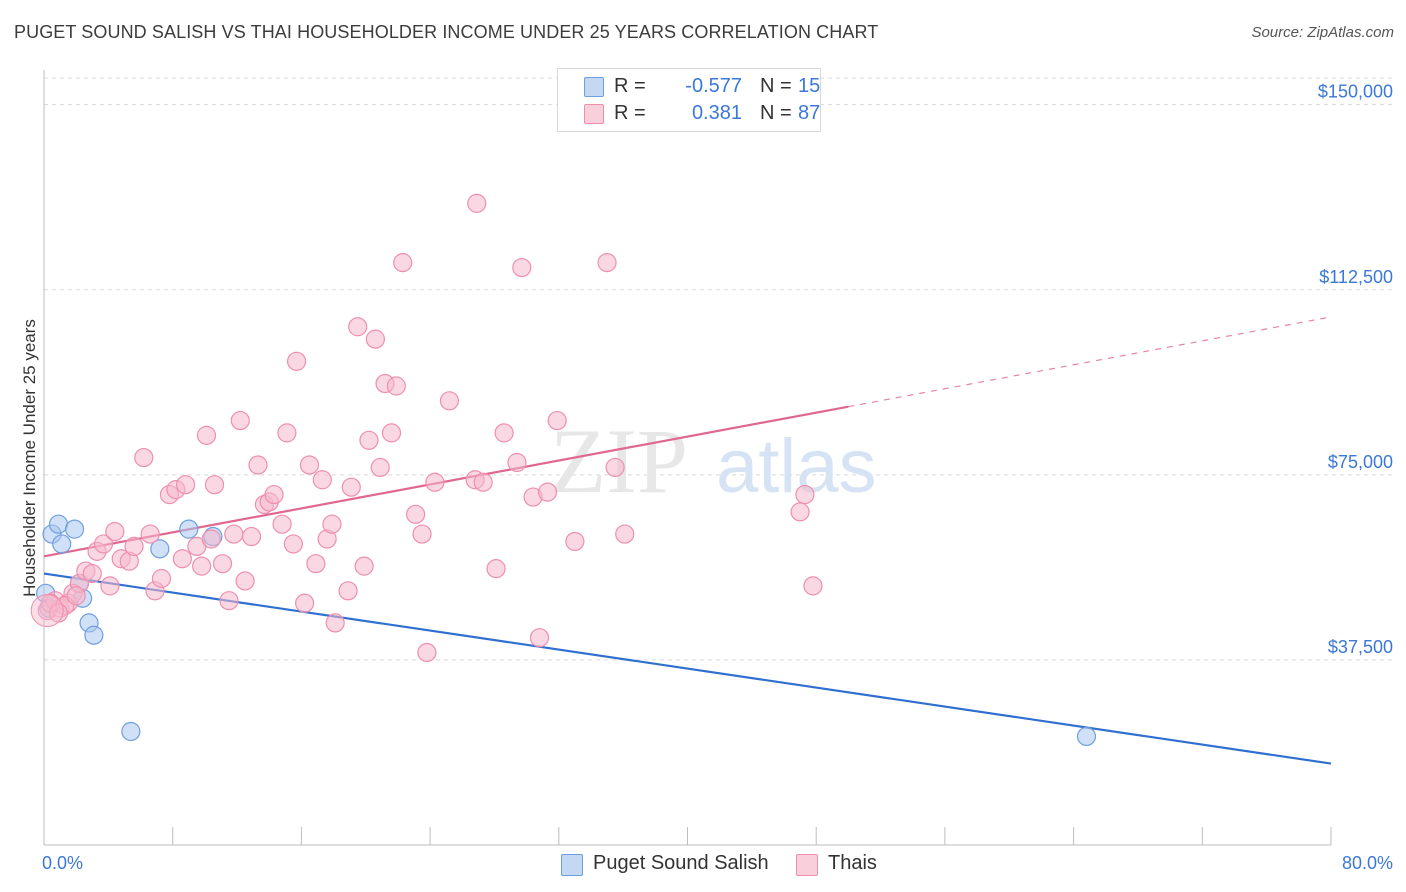 This screenshot has height=892, width=1406. I want to click on trend-line-thai, so click(446, 481).